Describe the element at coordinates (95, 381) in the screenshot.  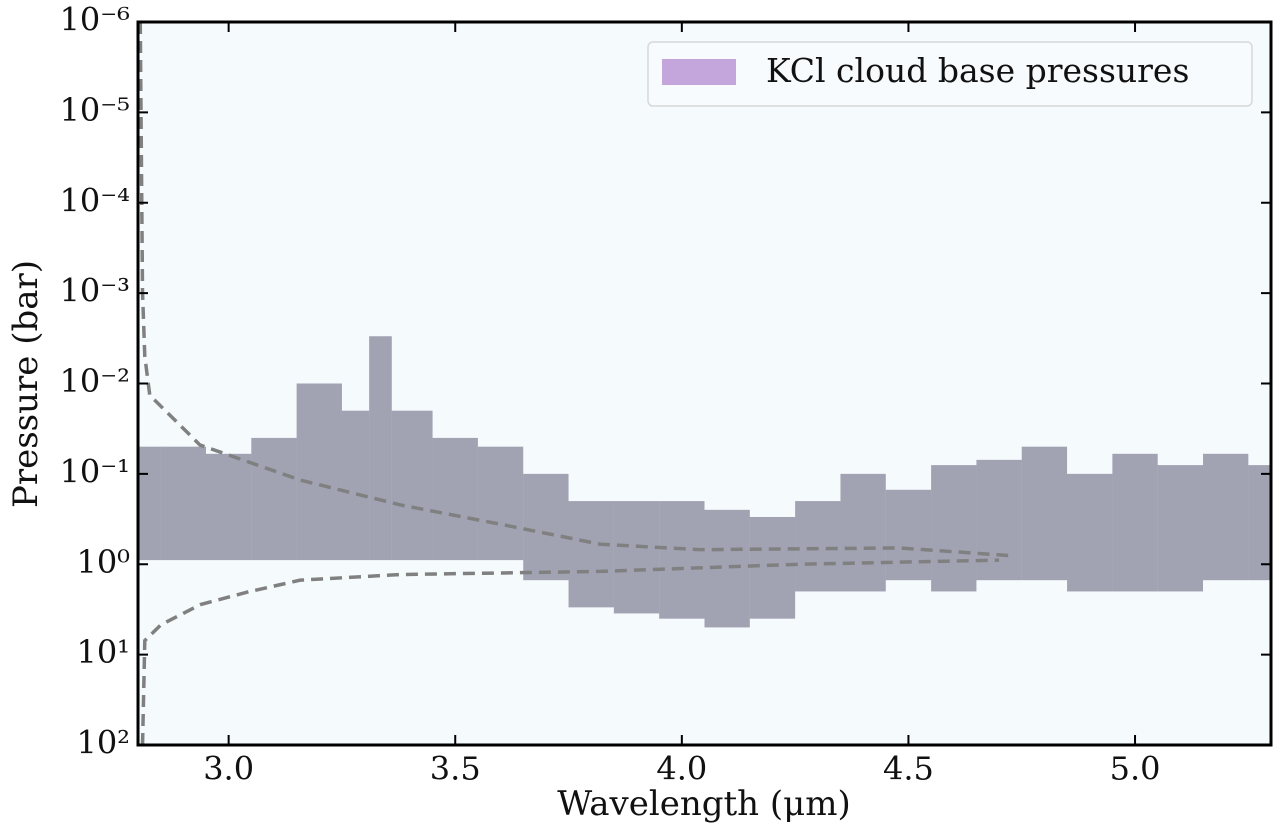
I see `y-tick-label: 10⁻²` at that location.